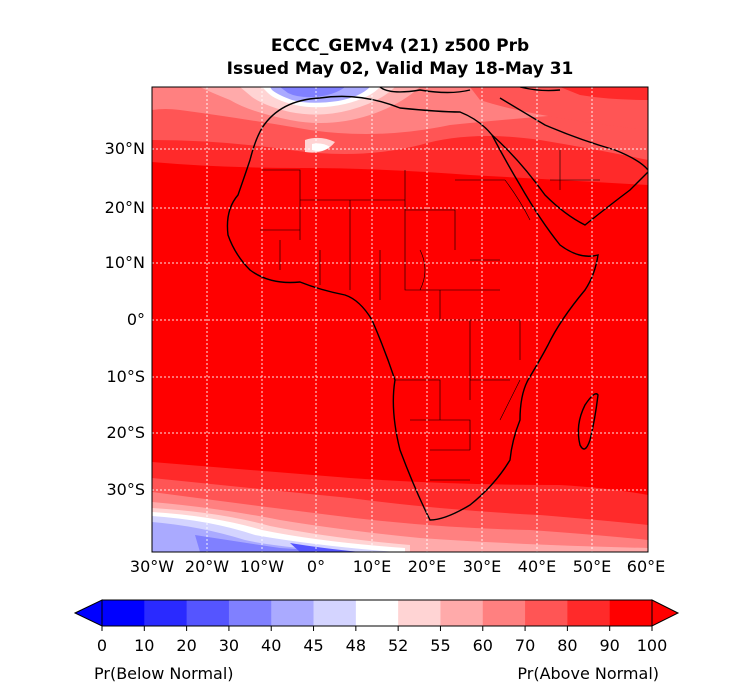 The image size is (754, 689). Describe the element at coordinates (125, 376) in the screenshot. I see `lat-label: 10°S` at that location.